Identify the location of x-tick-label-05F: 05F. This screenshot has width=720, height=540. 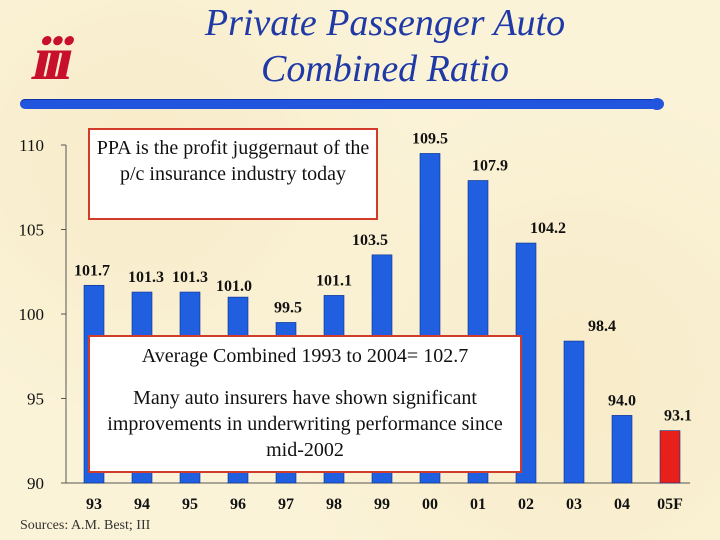
(670, 504).